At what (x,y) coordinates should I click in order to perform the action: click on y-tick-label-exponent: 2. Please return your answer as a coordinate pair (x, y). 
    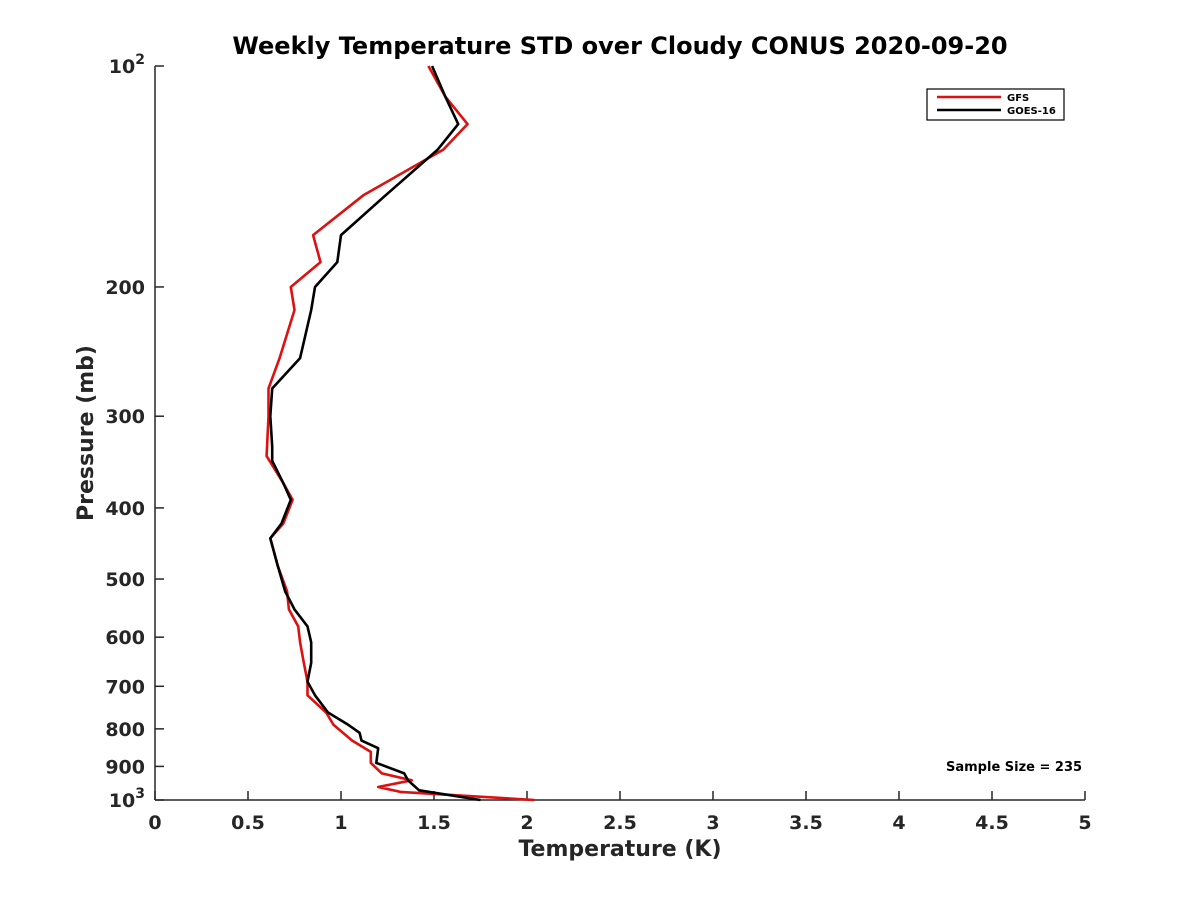
    Looking at the image, I should click on (140, 60).